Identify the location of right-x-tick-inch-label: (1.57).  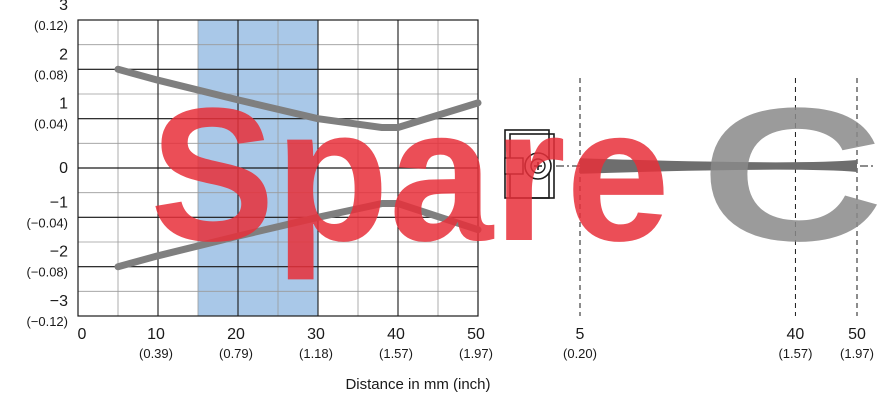
(795, 353).